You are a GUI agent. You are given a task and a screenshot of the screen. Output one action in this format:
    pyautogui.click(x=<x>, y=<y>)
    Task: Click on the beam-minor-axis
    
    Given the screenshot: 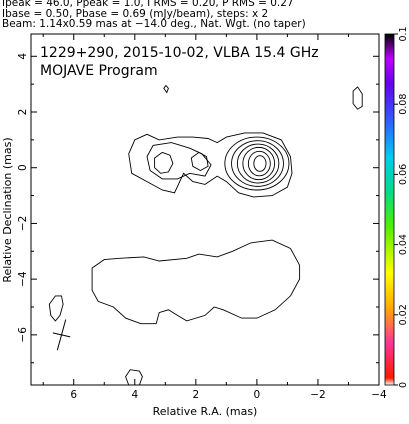 What is the action you would take?
    pyautogui.click(x=61, y=335)
    